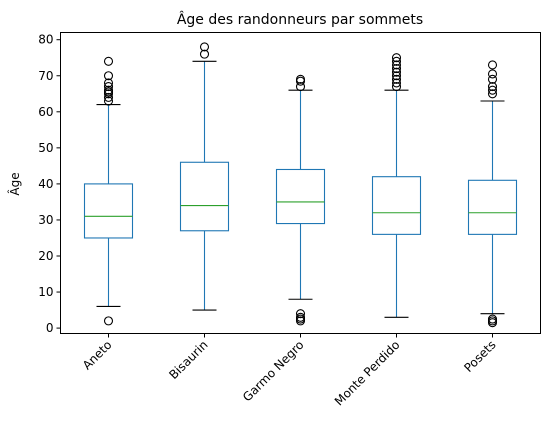 Image resolution: width=549 pixels, height=433 pixels. Describe the element at coordinates (479, 356) in the screenshot. I see `x-tick-label: Posets` at that location.